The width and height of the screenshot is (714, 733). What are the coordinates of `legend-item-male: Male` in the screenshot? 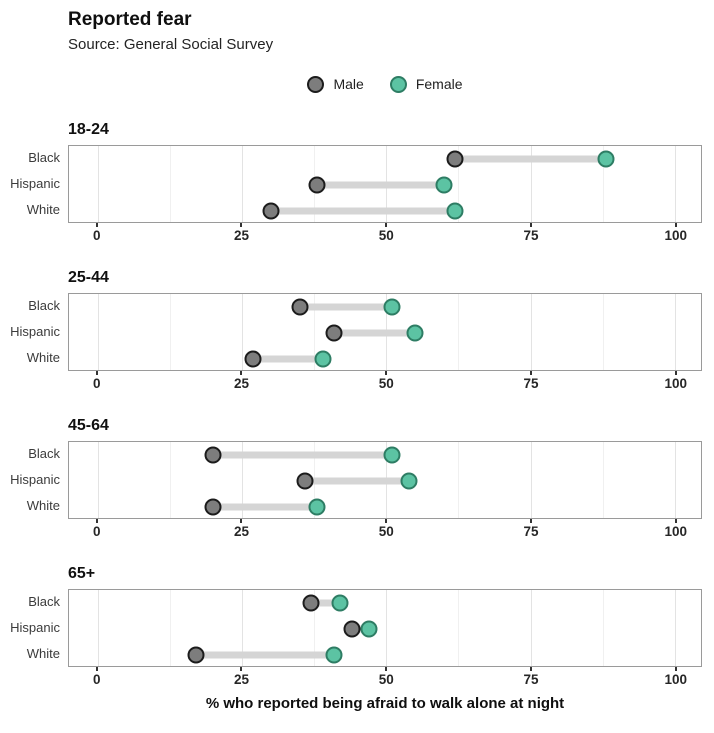 It's located at (335, 84).